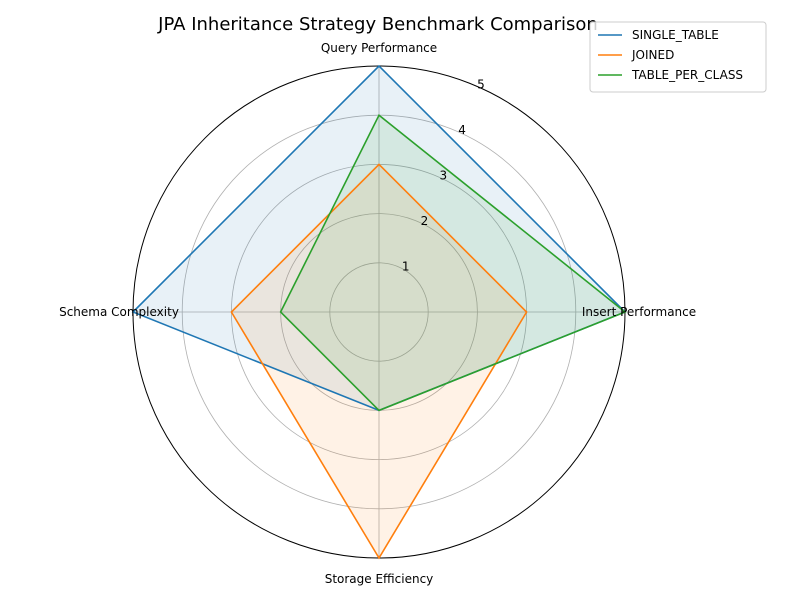 The width and height of the screenshot is (800, 600). I want to click on axis-label: Query Performance, so click(379, 48).